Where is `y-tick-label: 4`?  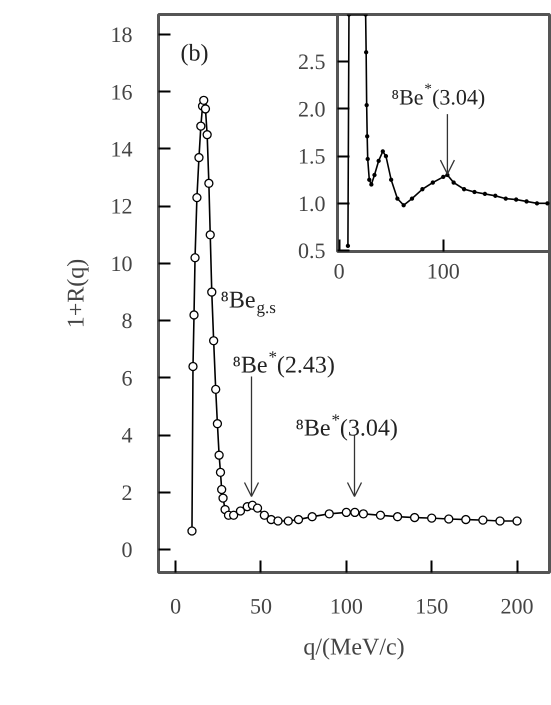 y-tick-label: 4 is located at coordinates (127, 435).